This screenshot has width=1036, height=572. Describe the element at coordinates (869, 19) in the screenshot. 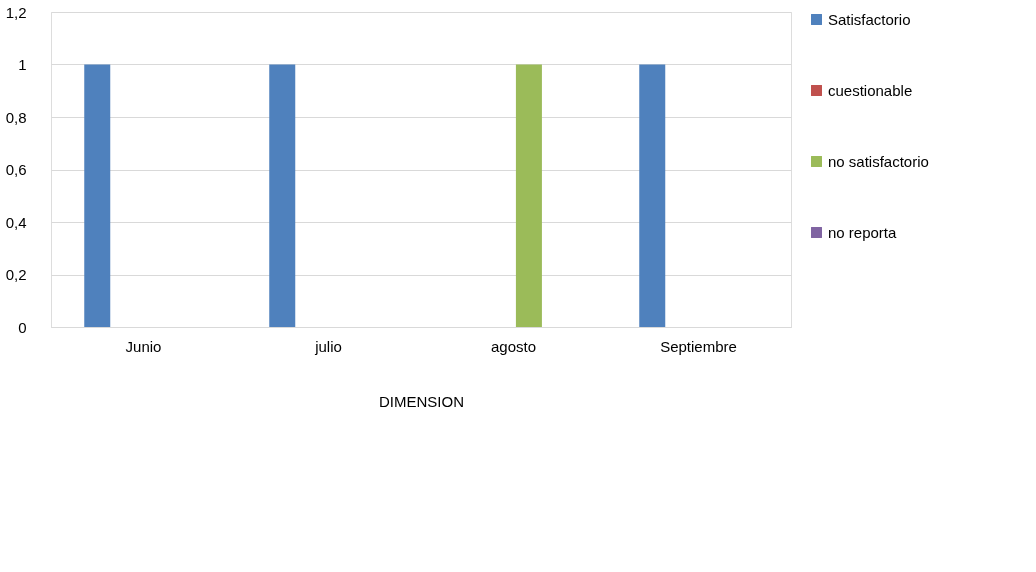

I see `legend-label: Satisfactorio` at that location.